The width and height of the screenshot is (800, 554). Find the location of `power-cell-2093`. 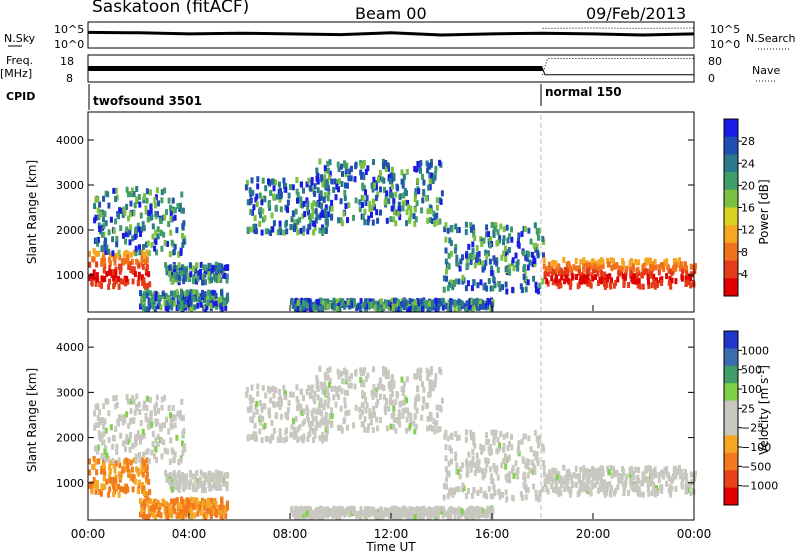

power-cell-2093 is located at coordinates (317, 308).